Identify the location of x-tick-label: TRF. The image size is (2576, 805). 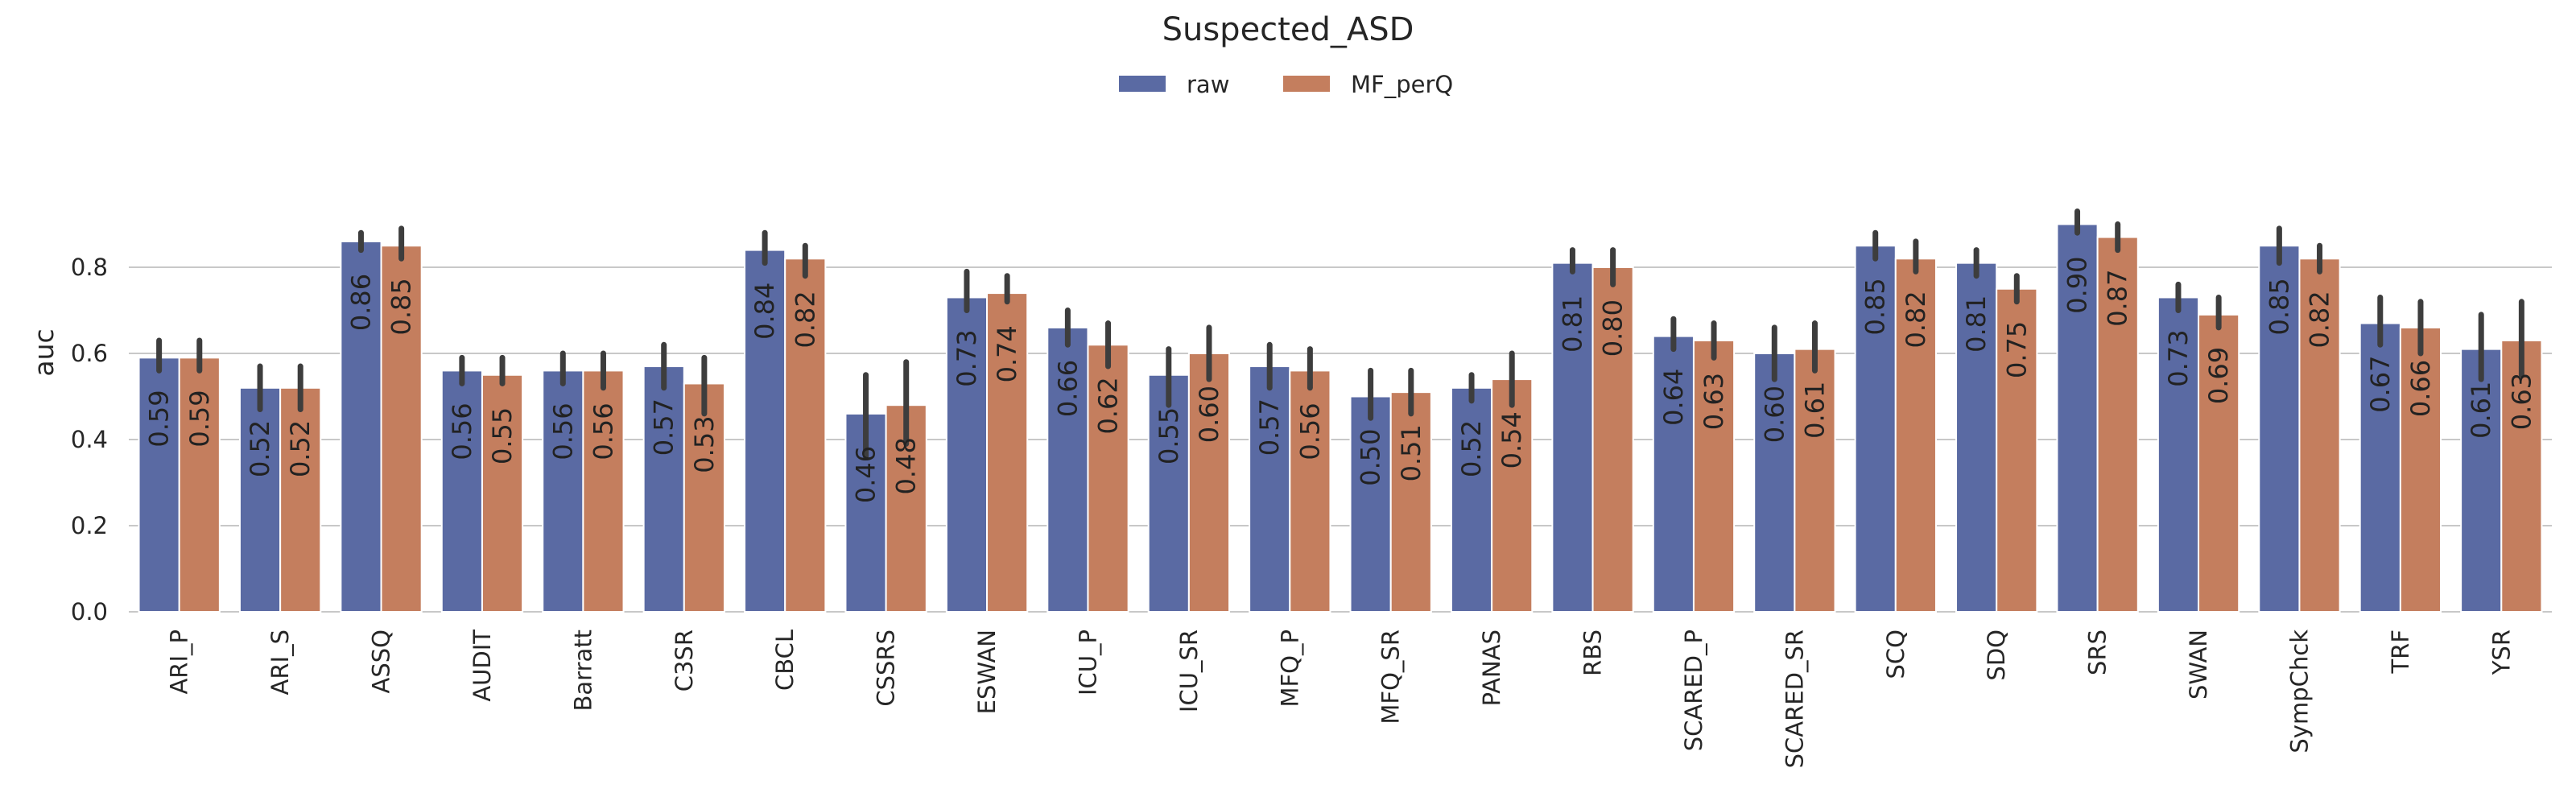
(2400, 652).